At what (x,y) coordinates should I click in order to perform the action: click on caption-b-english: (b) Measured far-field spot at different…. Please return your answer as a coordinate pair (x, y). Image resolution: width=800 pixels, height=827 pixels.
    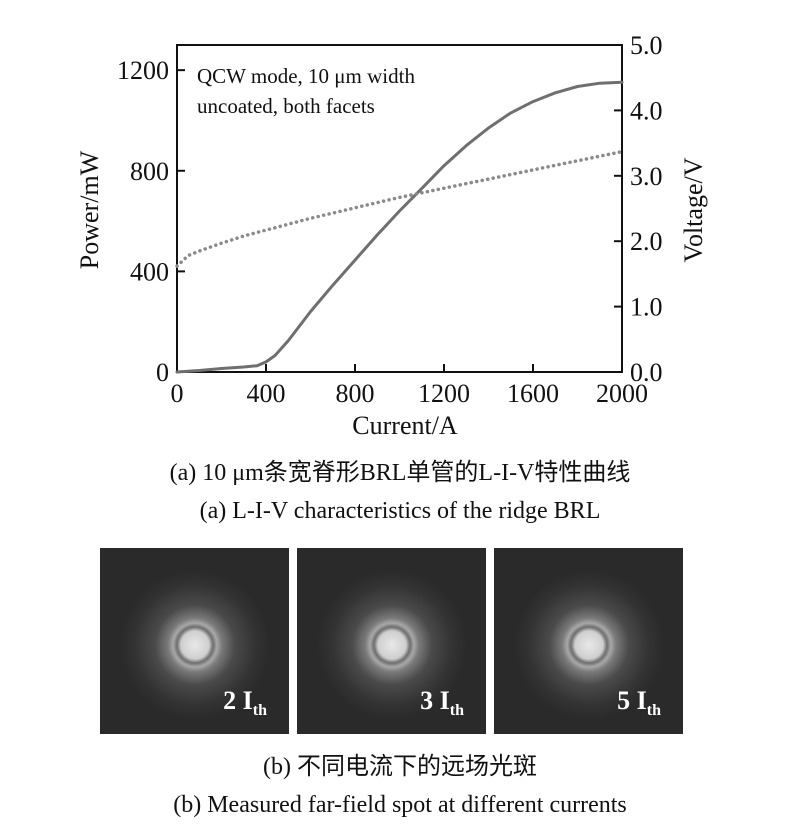
    Looking at the image, I should click on (400, 805).